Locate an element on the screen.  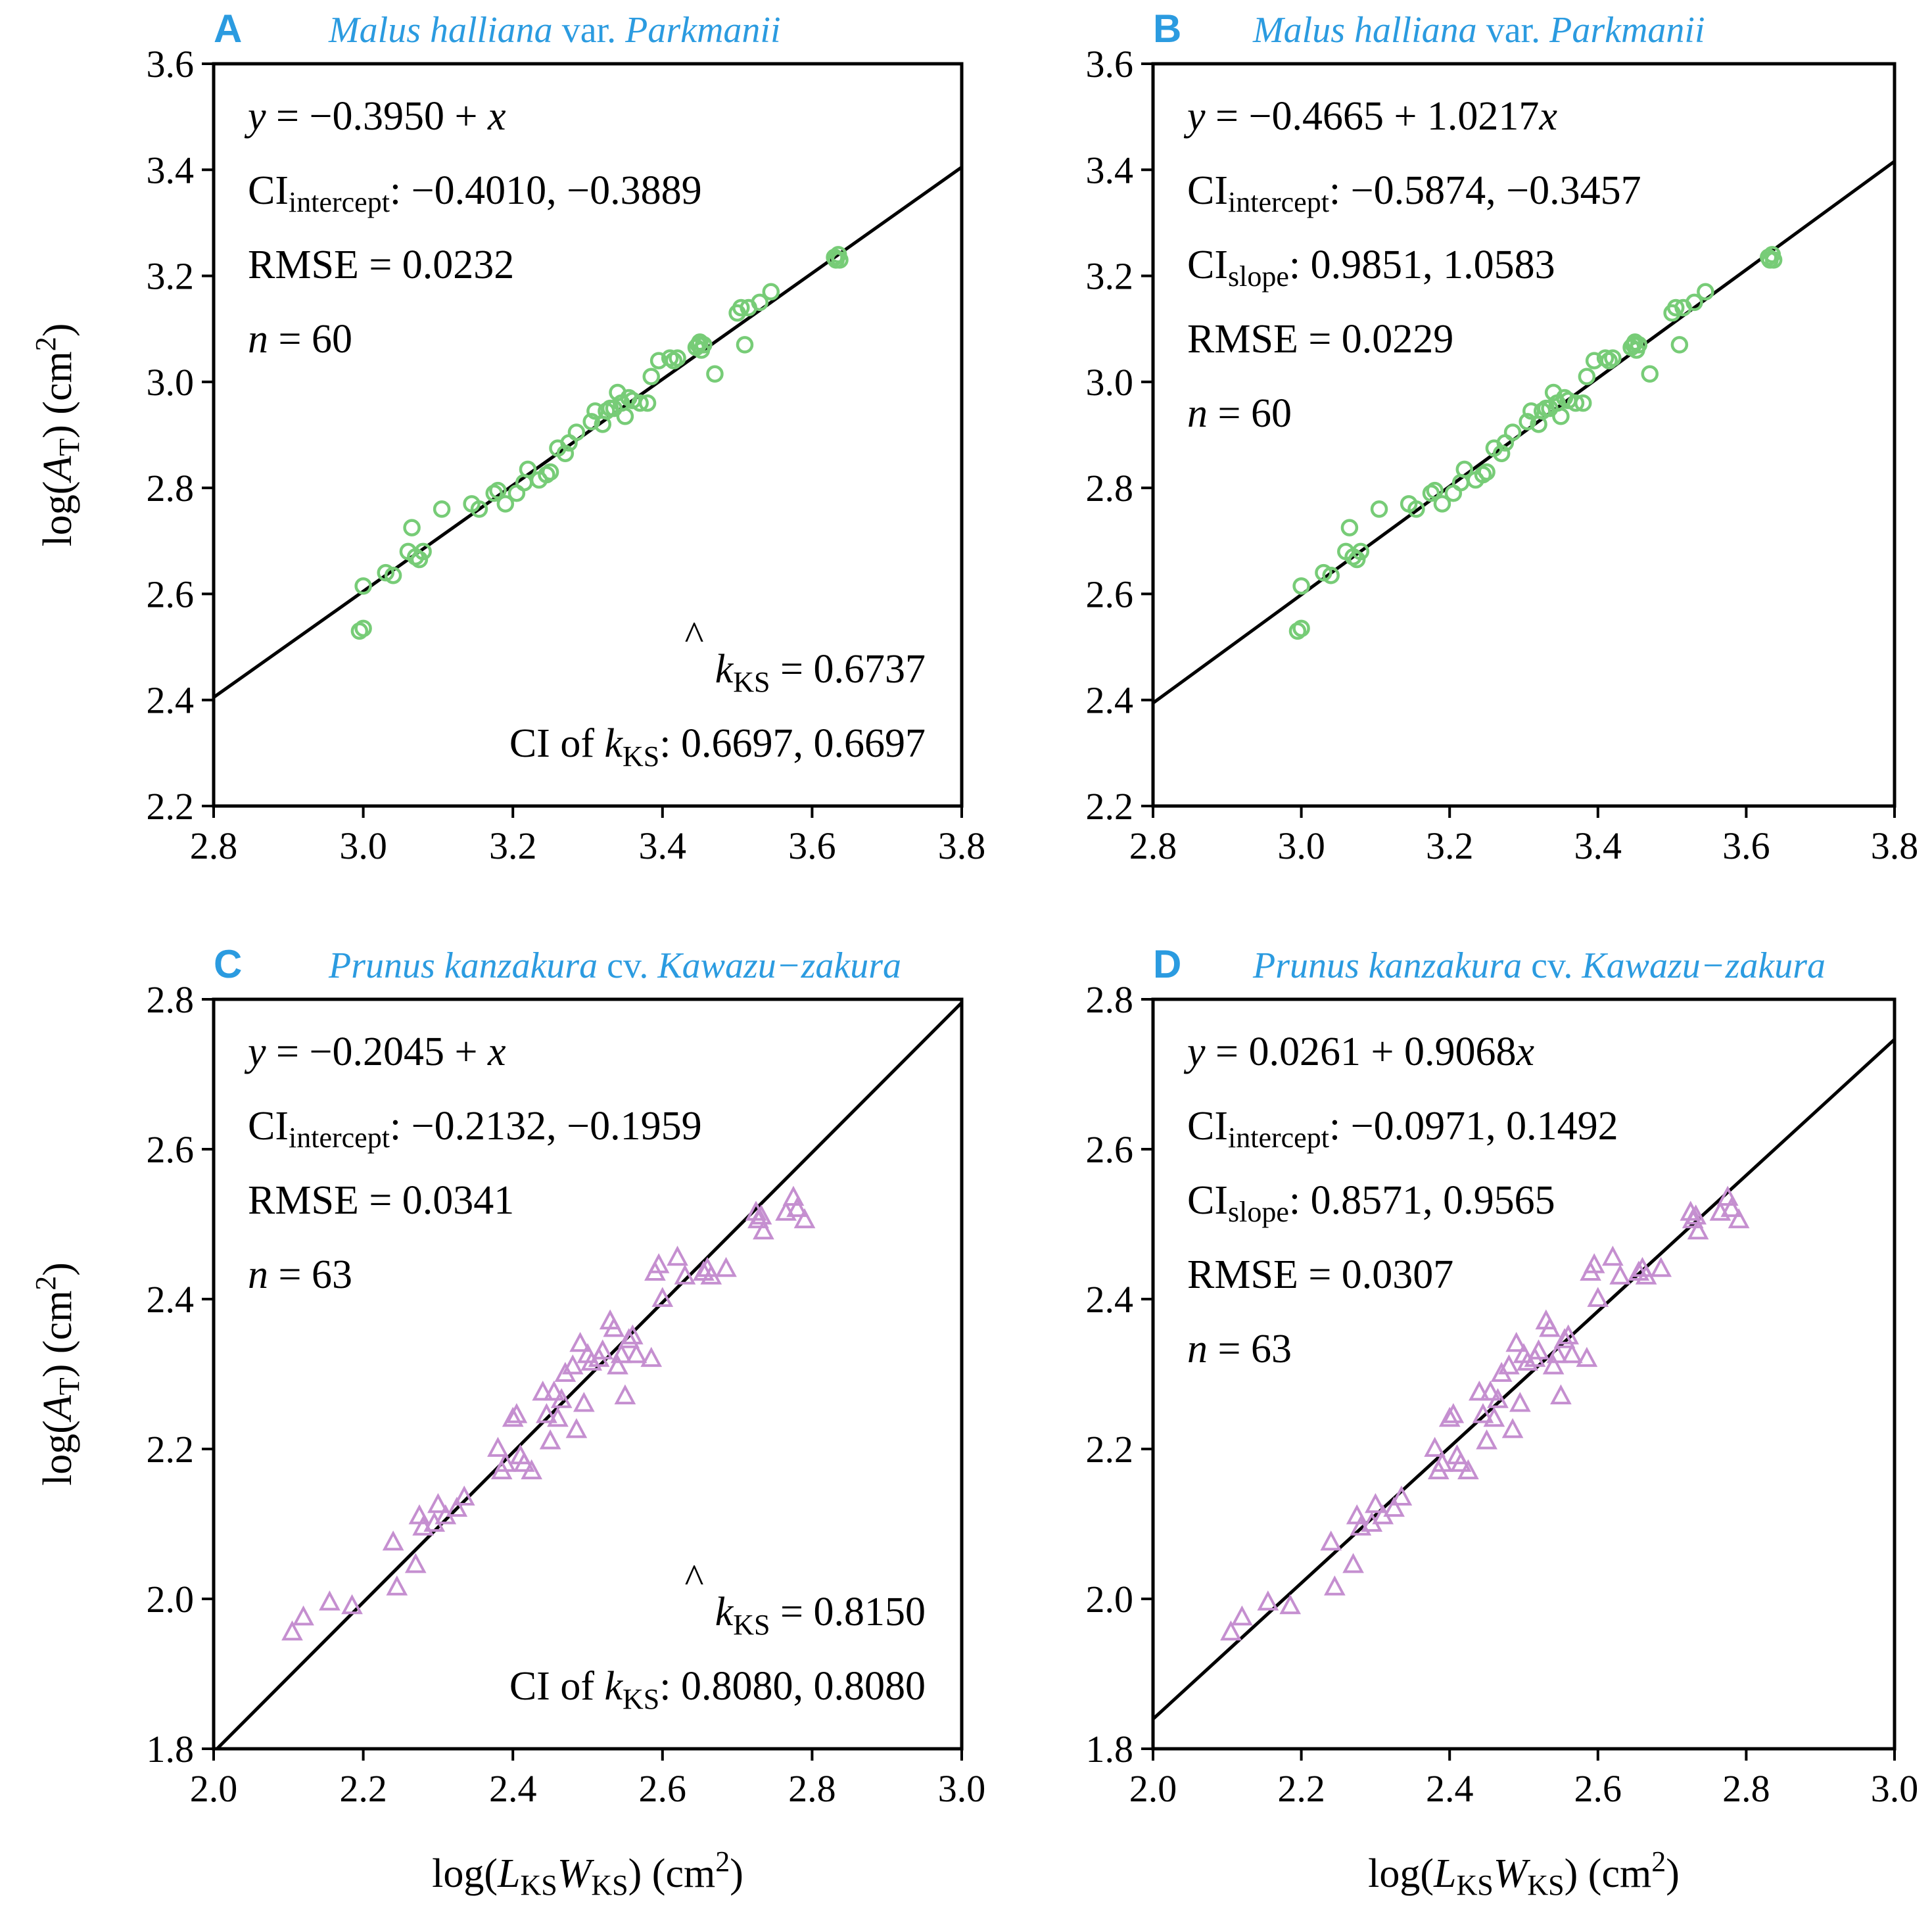
sample-size: n = 63 is located at coordinates (1239, 1349).